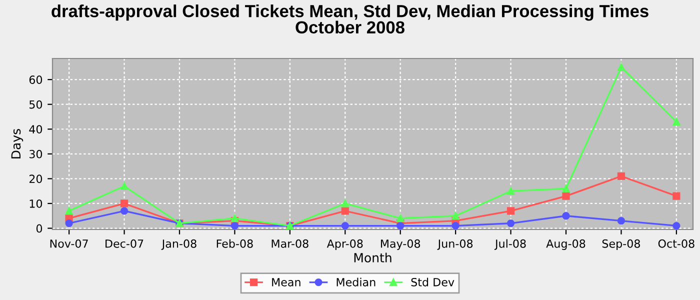  I want to click on y-axis-title: Days, so click(17, 143).